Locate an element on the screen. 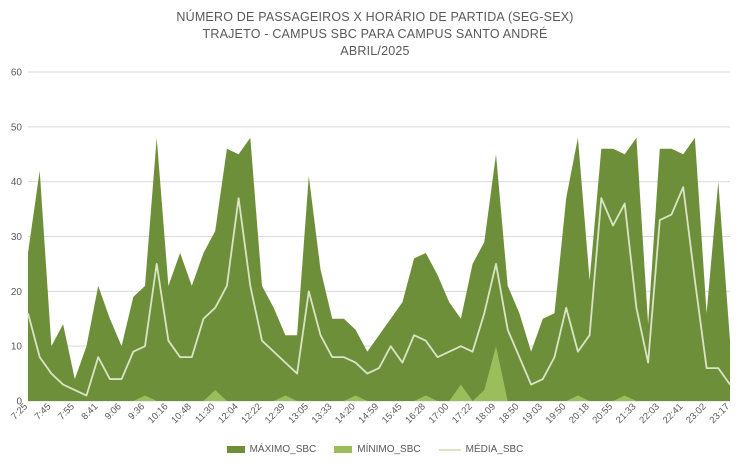  x-tick-label-3: 8:41 is located at coordinates (89, 411).